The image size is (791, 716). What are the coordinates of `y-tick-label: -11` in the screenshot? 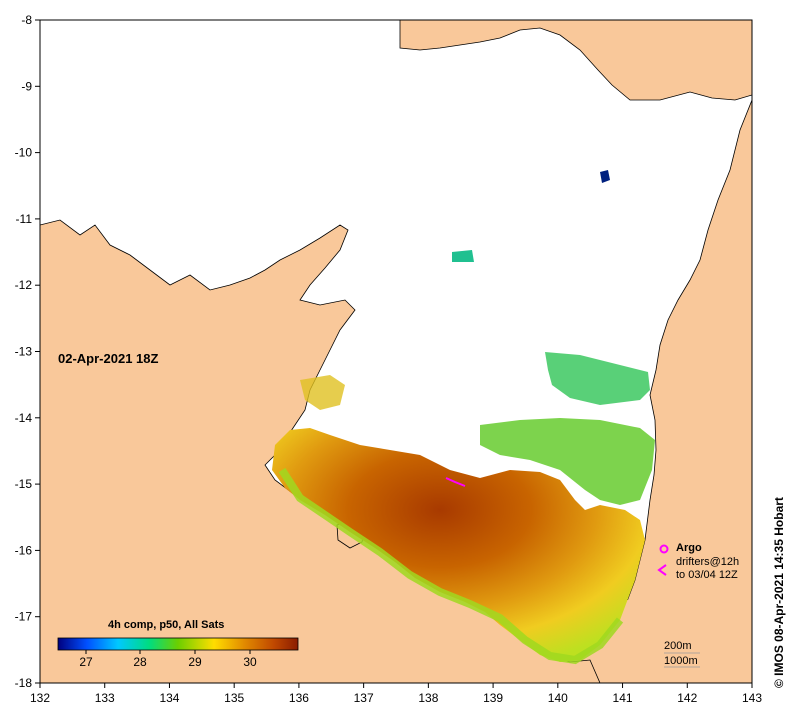 It's located at (24, 219).